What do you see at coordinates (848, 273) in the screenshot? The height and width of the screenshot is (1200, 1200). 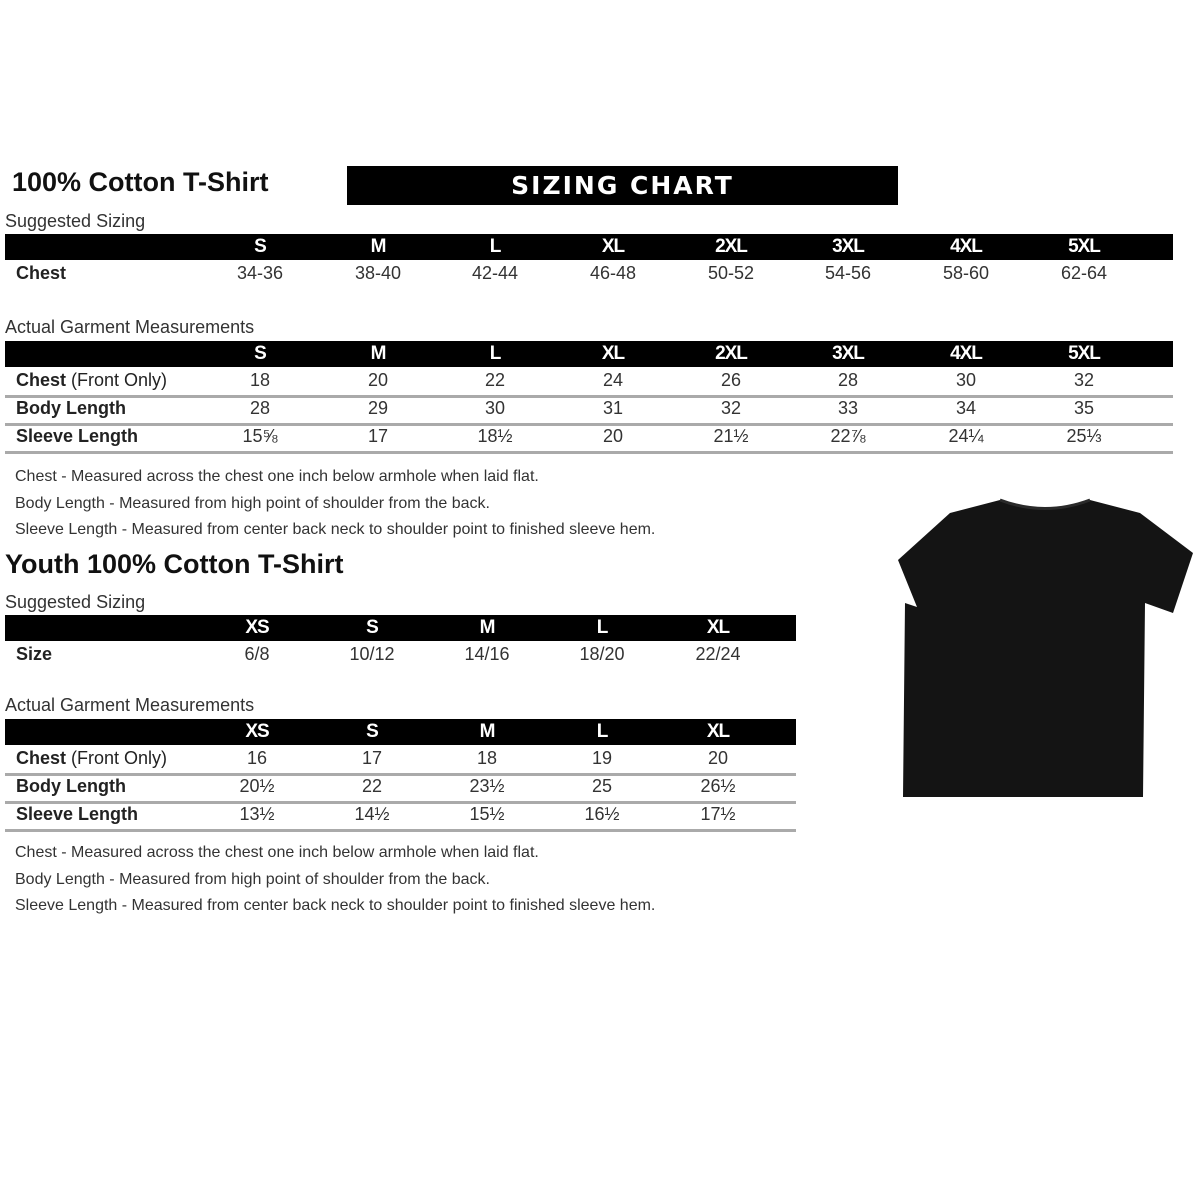 I see `cell-3xl: 54-56` at bounding box center [848, 273].